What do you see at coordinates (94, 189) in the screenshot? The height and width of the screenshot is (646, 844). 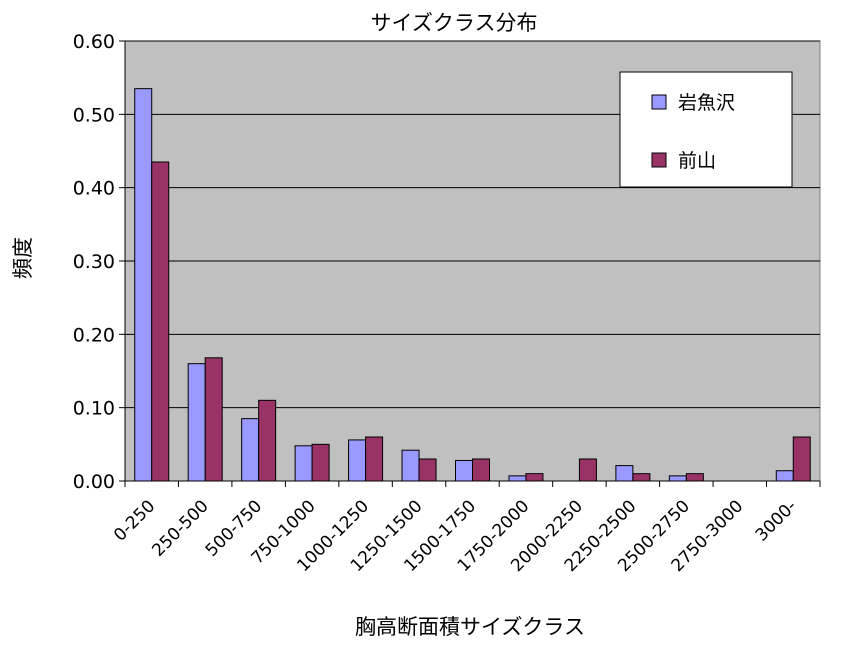 I see `y-tick-label: 0.40` at bounding box center [94, 189].